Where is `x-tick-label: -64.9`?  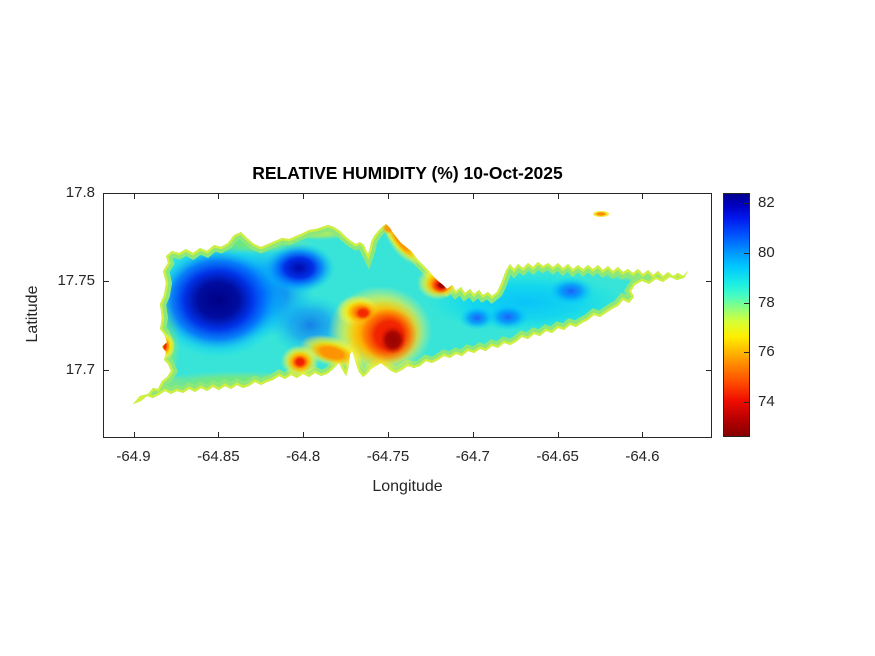 x-tick-label: -64.9 is located at coordinates (133, 456).